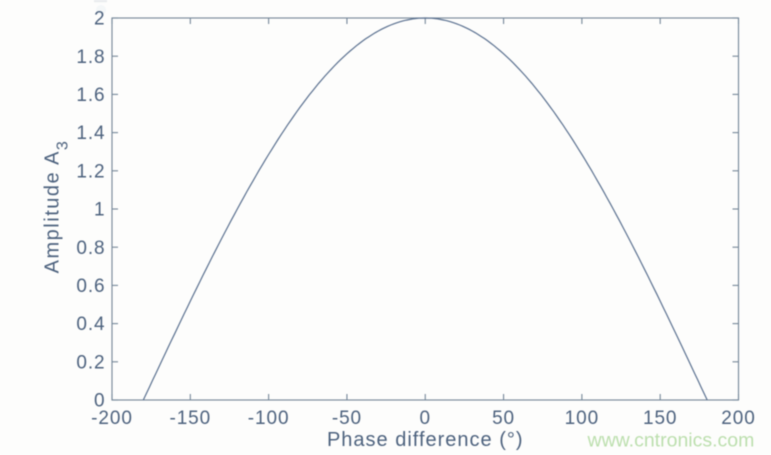  What do you see at coordinates (112, 418) in the screenshot?
I see `svg-text: -200` at bounding box center [112, 418].